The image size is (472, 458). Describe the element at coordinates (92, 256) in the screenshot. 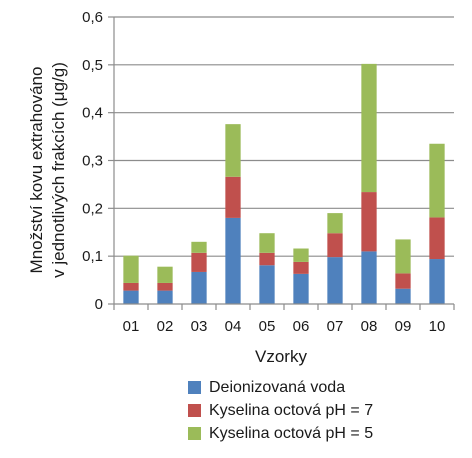

I see `y-tick-label: 0,1` at that location.